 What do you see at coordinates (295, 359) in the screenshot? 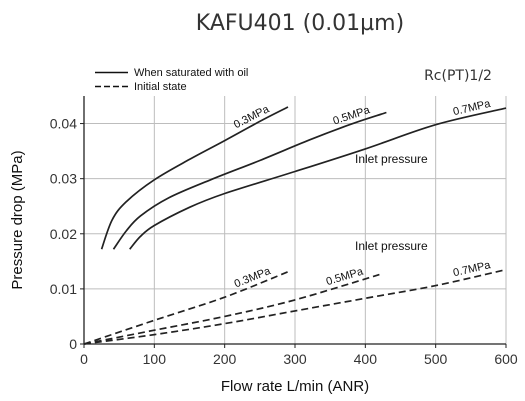
I see `x-tick-label: 300` at bounding box center [295, 359].